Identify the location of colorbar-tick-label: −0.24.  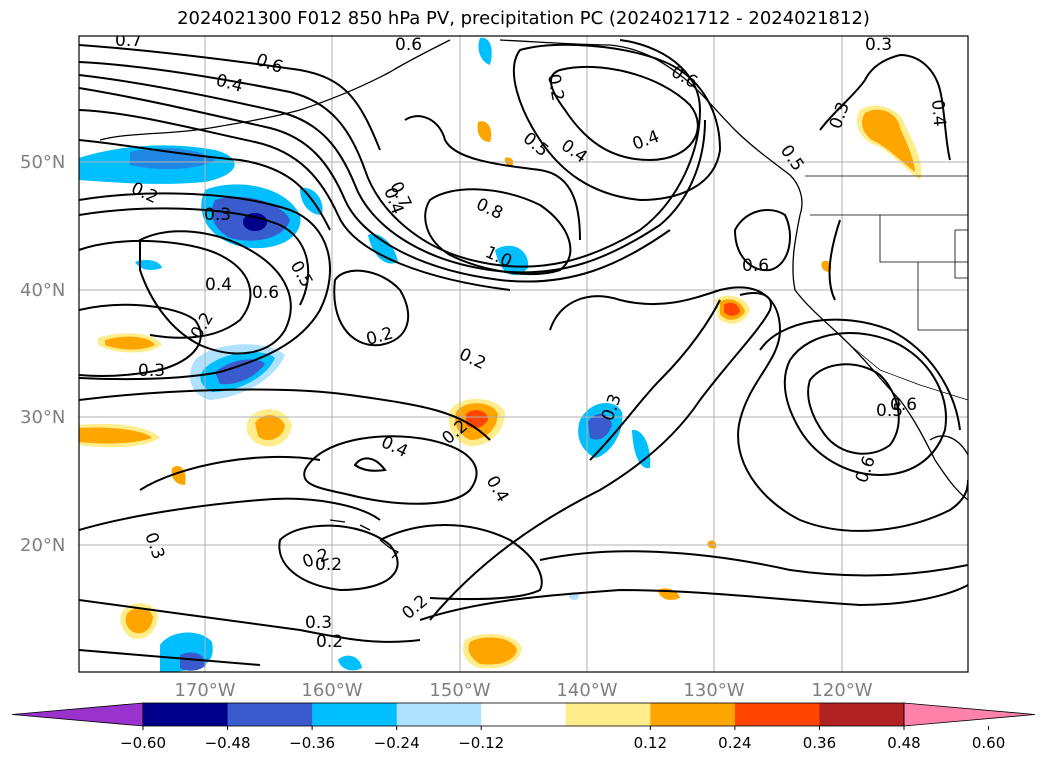
(397, 743).